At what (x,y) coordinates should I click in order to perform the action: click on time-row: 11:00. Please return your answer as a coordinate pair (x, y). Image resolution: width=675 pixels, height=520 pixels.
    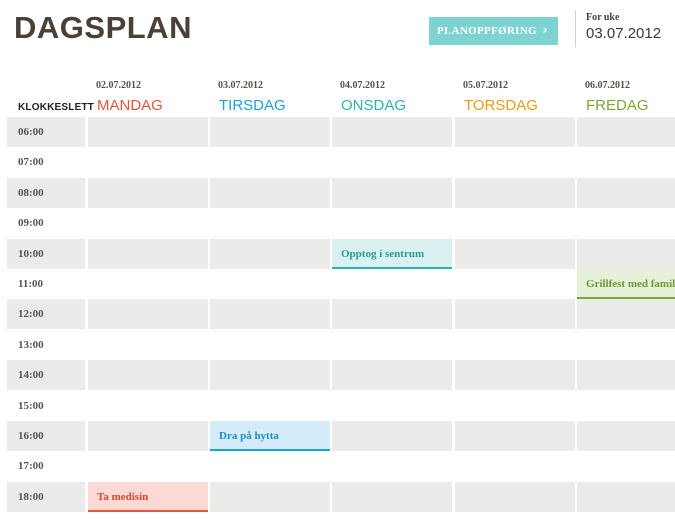
    Looking at the image, I should click on (341, 284).